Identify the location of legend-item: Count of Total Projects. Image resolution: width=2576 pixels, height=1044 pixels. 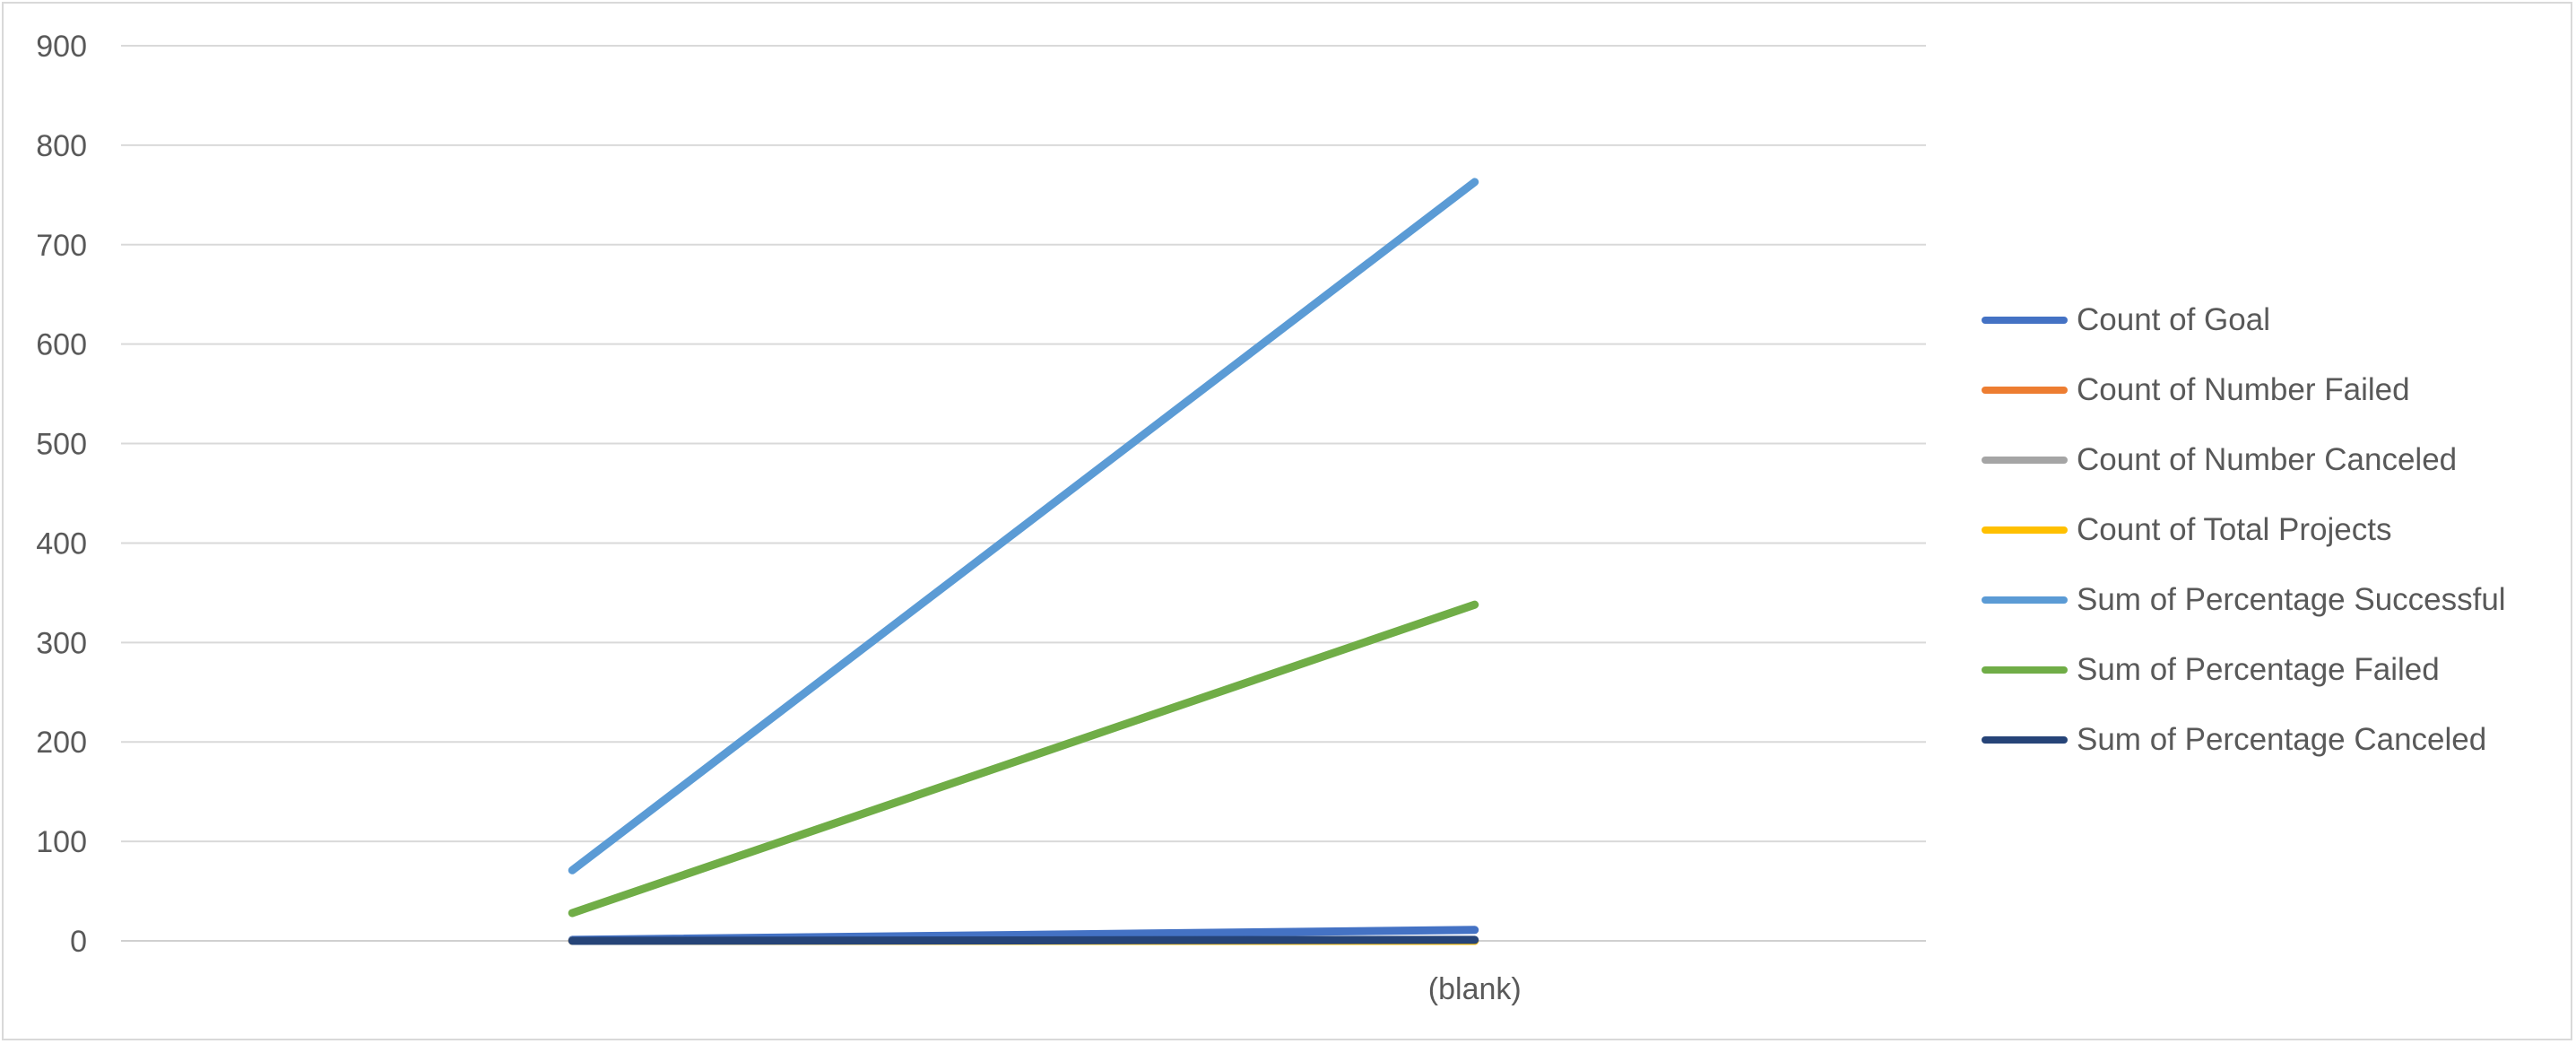
(2277, 530).